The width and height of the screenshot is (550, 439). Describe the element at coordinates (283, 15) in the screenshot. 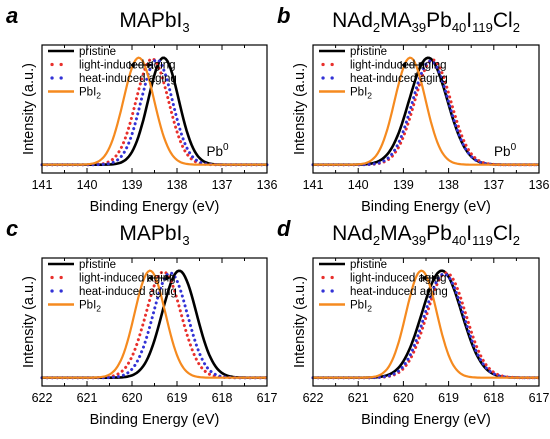

I see `panel-letter: b` at that location.